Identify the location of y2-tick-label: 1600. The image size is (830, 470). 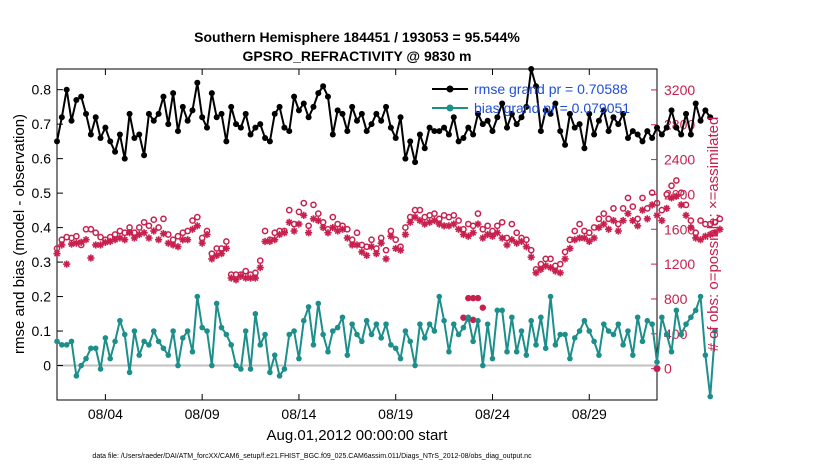
(679, 229).